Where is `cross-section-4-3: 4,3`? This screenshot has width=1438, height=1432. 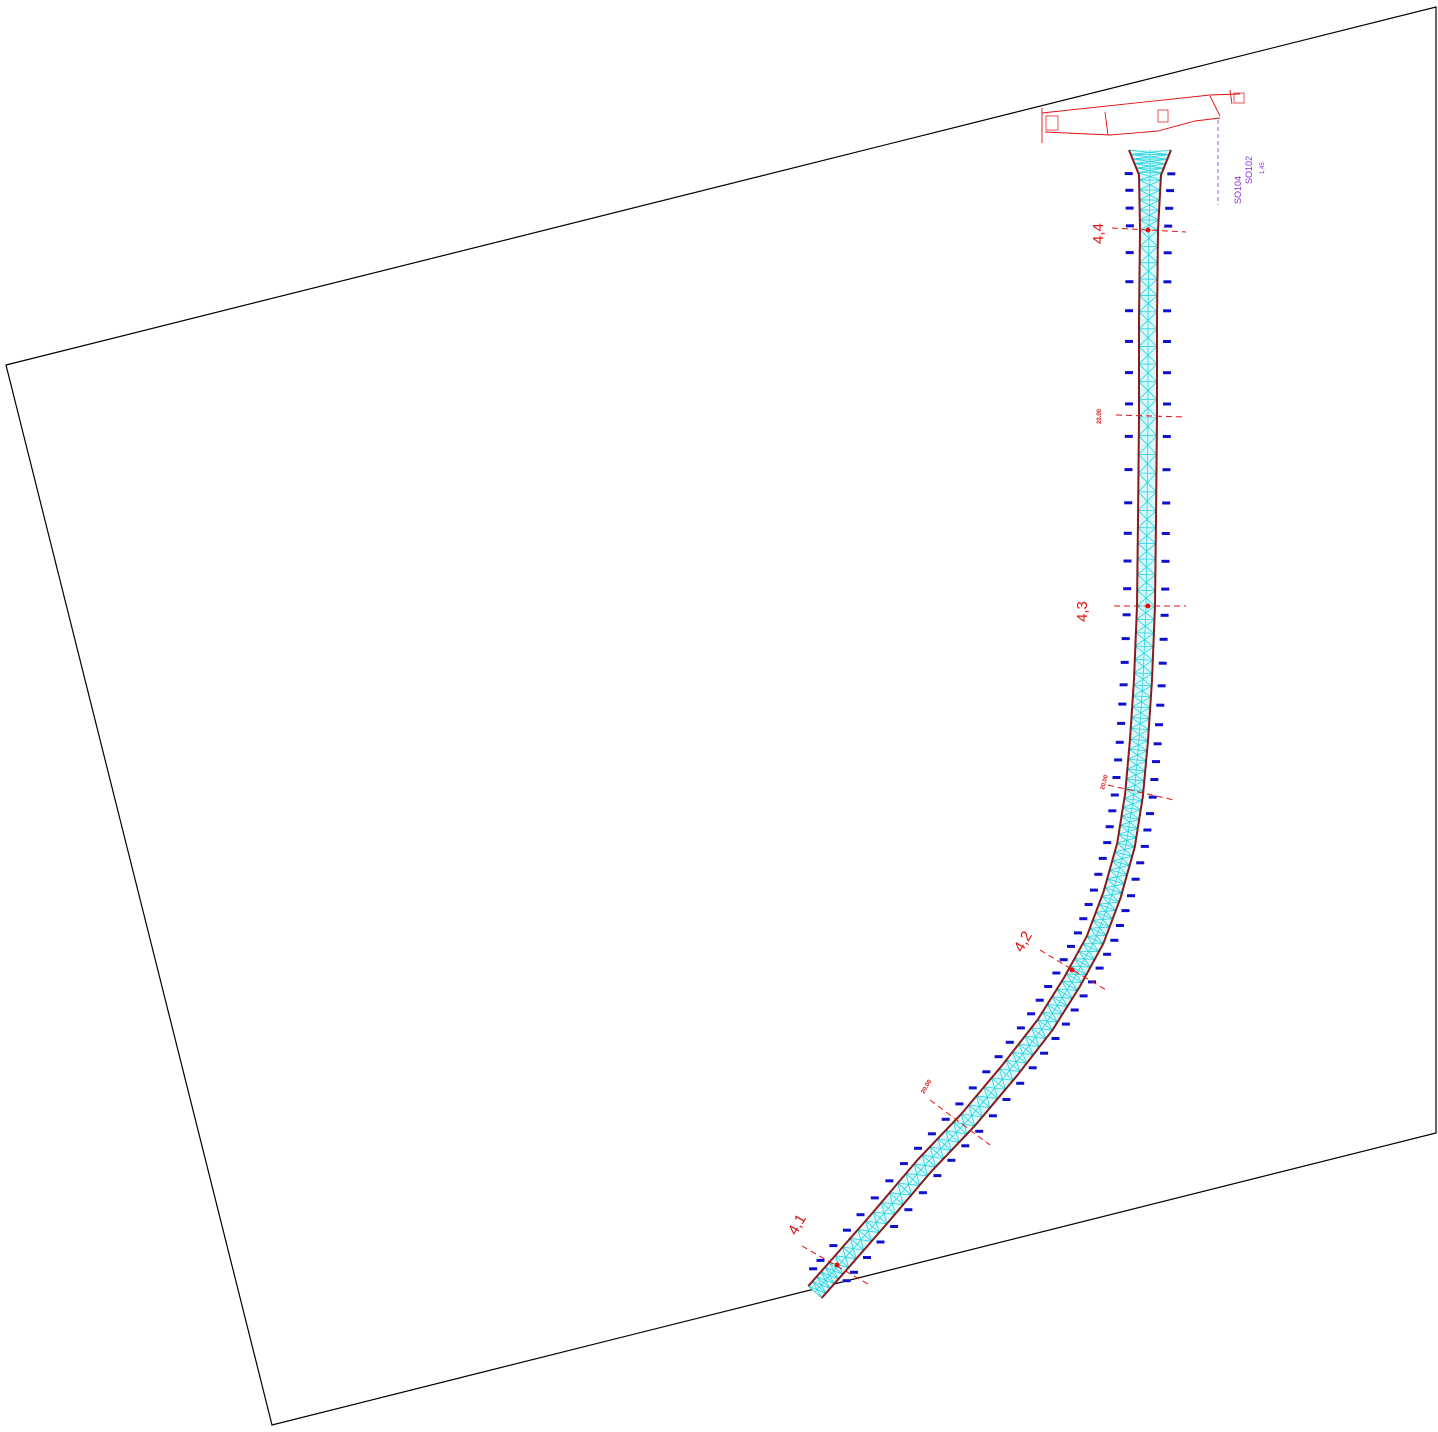 cross-section-4-3: 4,3 is located at coordinates (1130, 611).